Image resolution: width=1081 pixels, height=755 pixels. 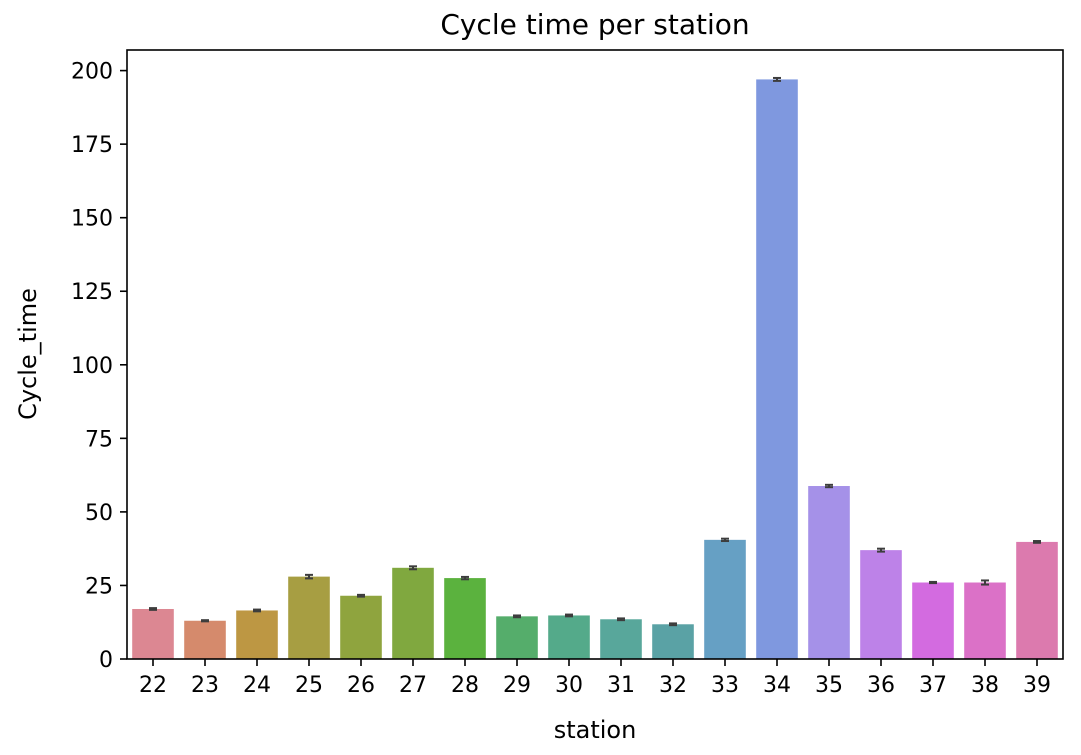 I want to click on x-axis: 22 23 24 25 26 27 28 29 30 31 32 33 34 35 36 37 38 39, so click(x=595, y=678).